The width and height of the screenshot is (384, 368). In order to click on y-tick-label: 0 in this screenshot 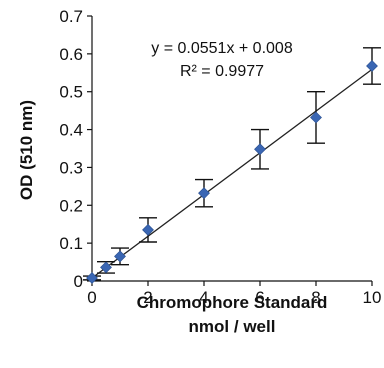, I will do `click(78, 281)`.